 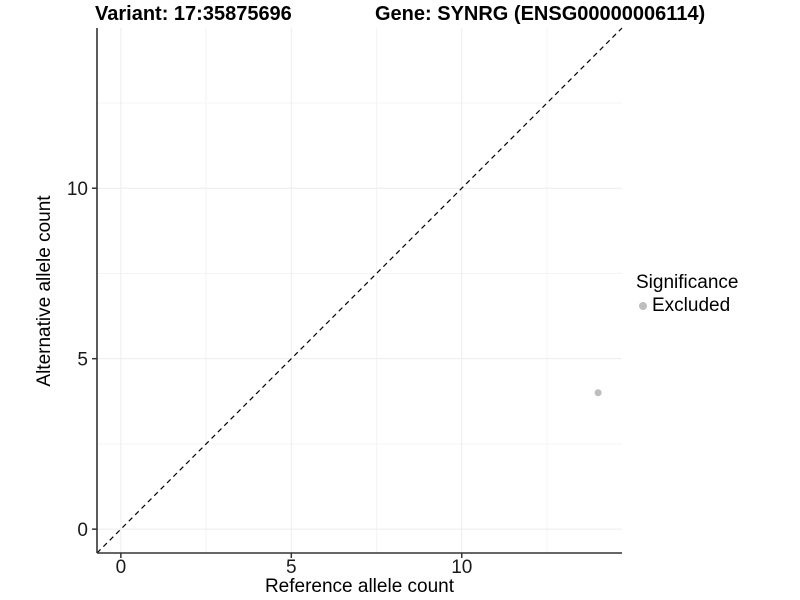 What do you see at coordinates (687, 294) in the screenshot?
I see `legend: Significance Excluded` at bounding box center [687, 294].